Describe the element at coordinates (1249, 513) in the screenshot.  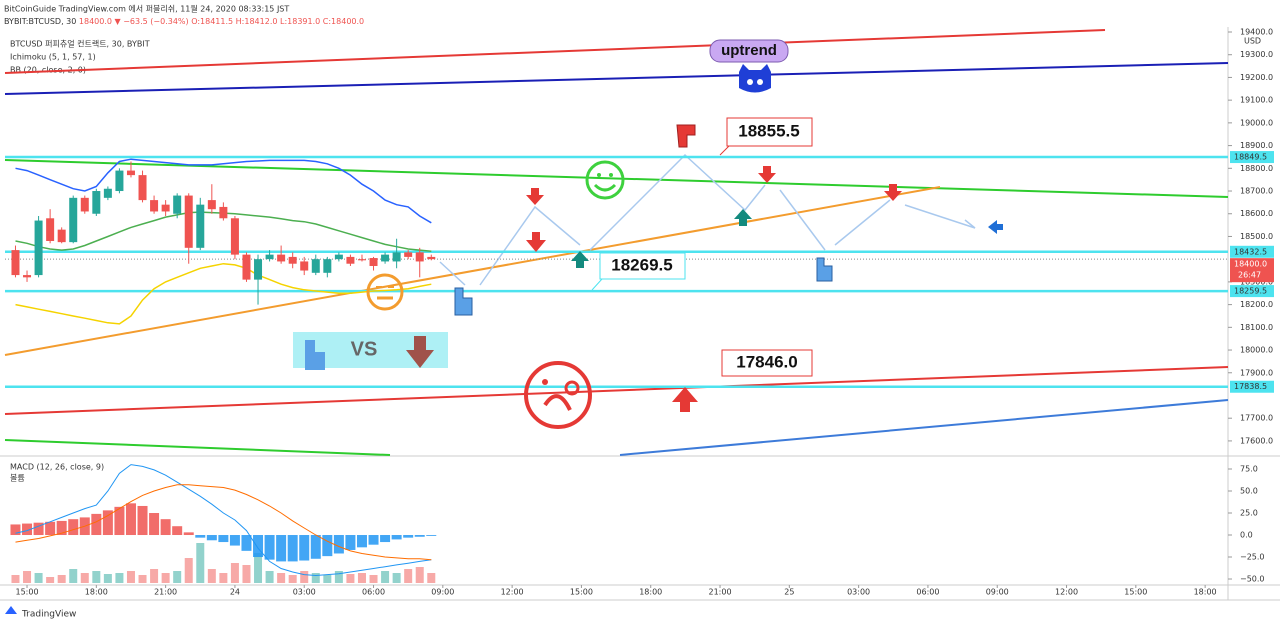
I see `y-tick-label: 25.0` at that location.